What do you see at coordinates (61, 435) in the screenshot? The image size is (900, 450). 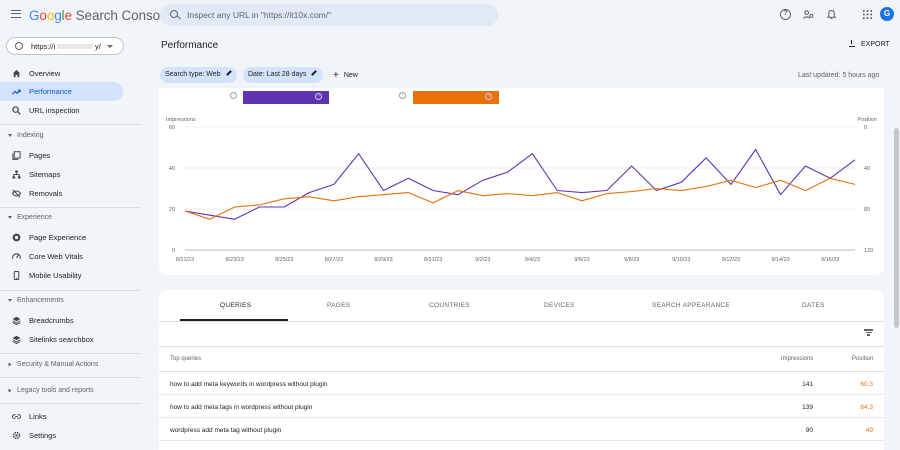 I see `sidebar-item-settings: Settings` at bounding box center [61, 435].